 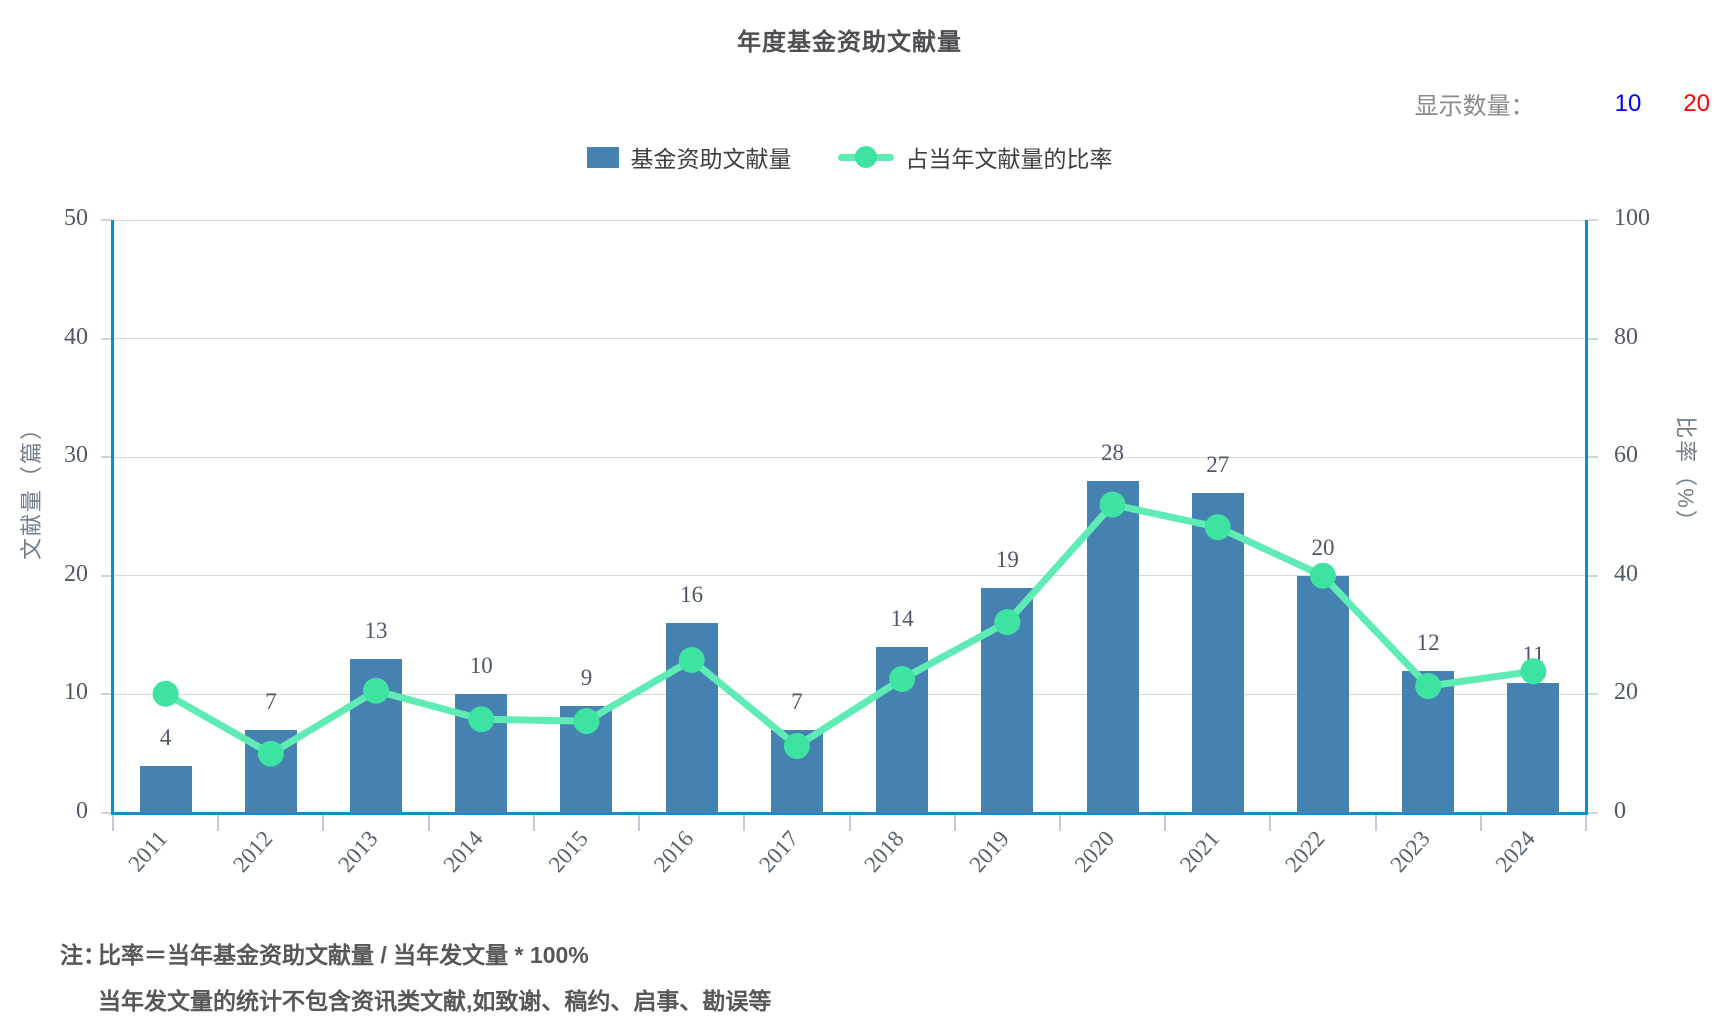 I want to click on x-axis-line, so click(x=849, y=813).